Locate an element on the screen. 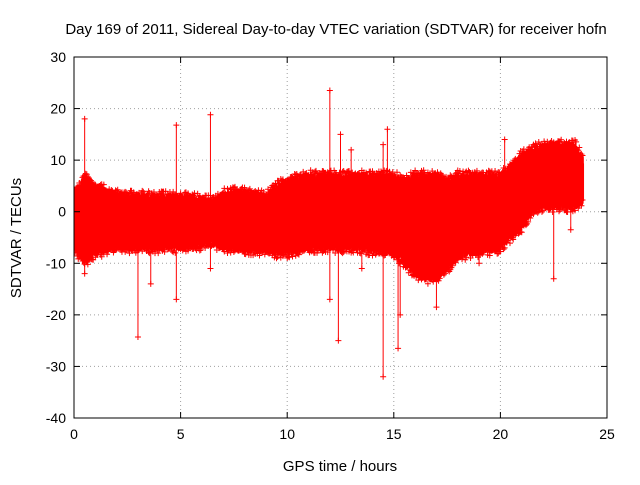 The image size is (640, 485). y-tick-label: -20 is located at coordinates (56, 315).